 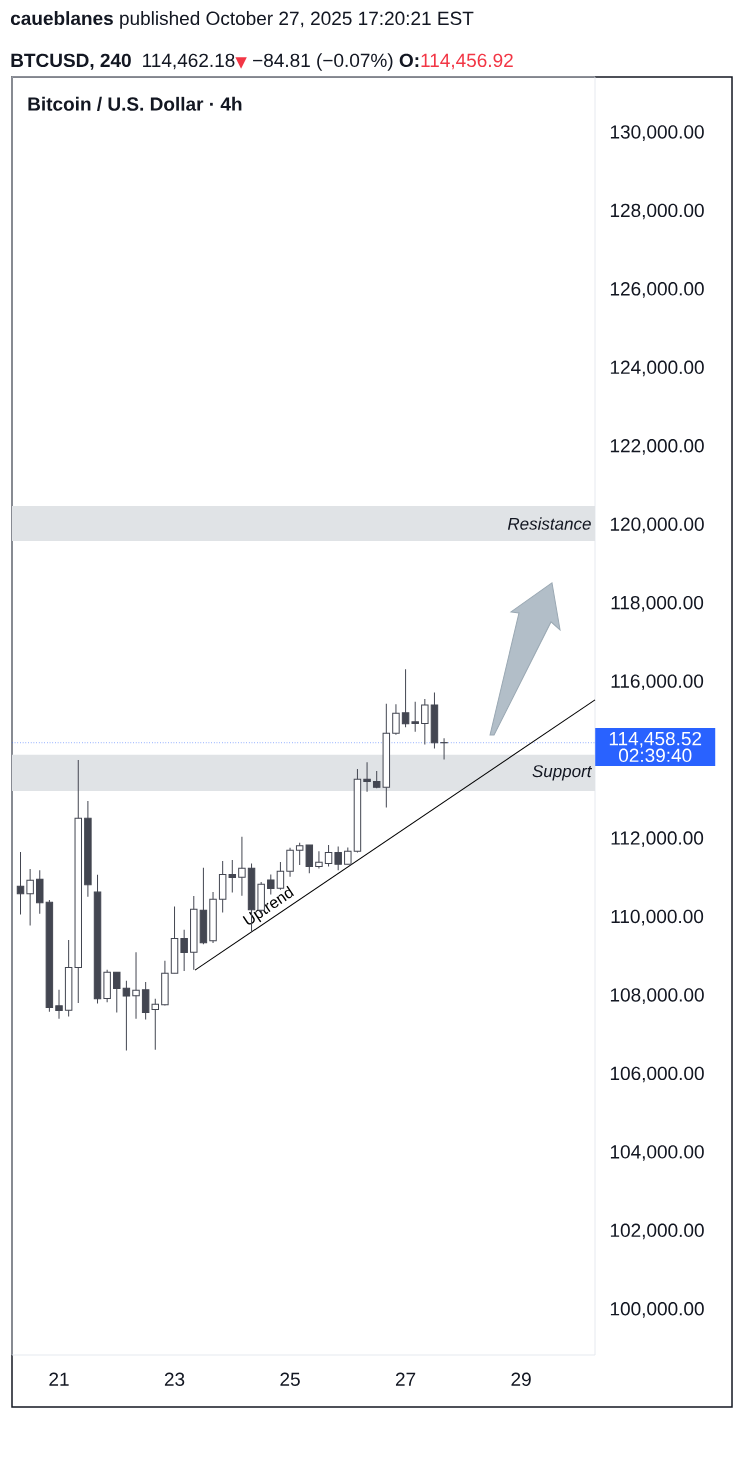 I want to click on y-tick-label: 108,000.00, so click(x=657, y=996).